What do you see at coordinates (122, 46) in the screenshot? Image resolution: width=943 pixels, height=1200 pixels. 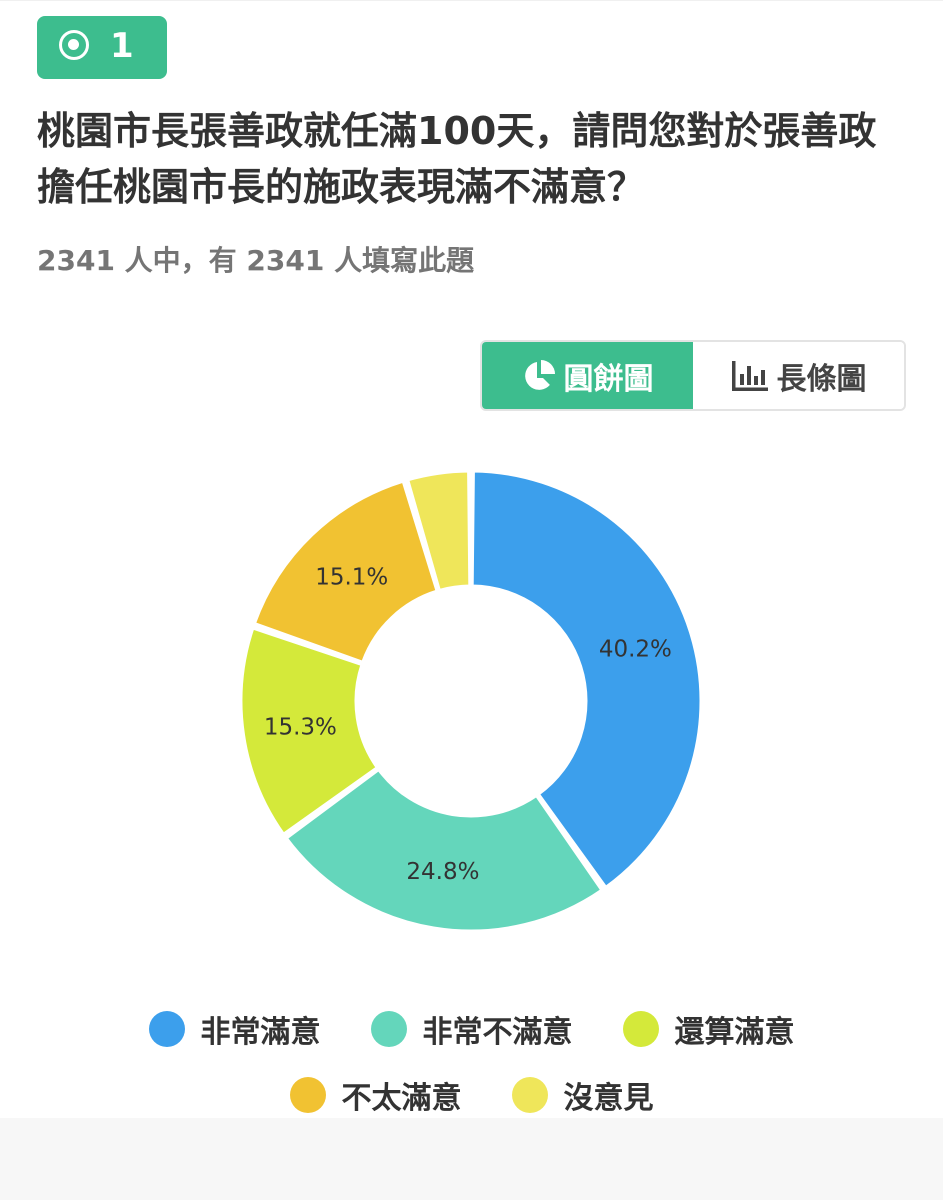 I see `question-number: 1` at bounding box center [122, 46].